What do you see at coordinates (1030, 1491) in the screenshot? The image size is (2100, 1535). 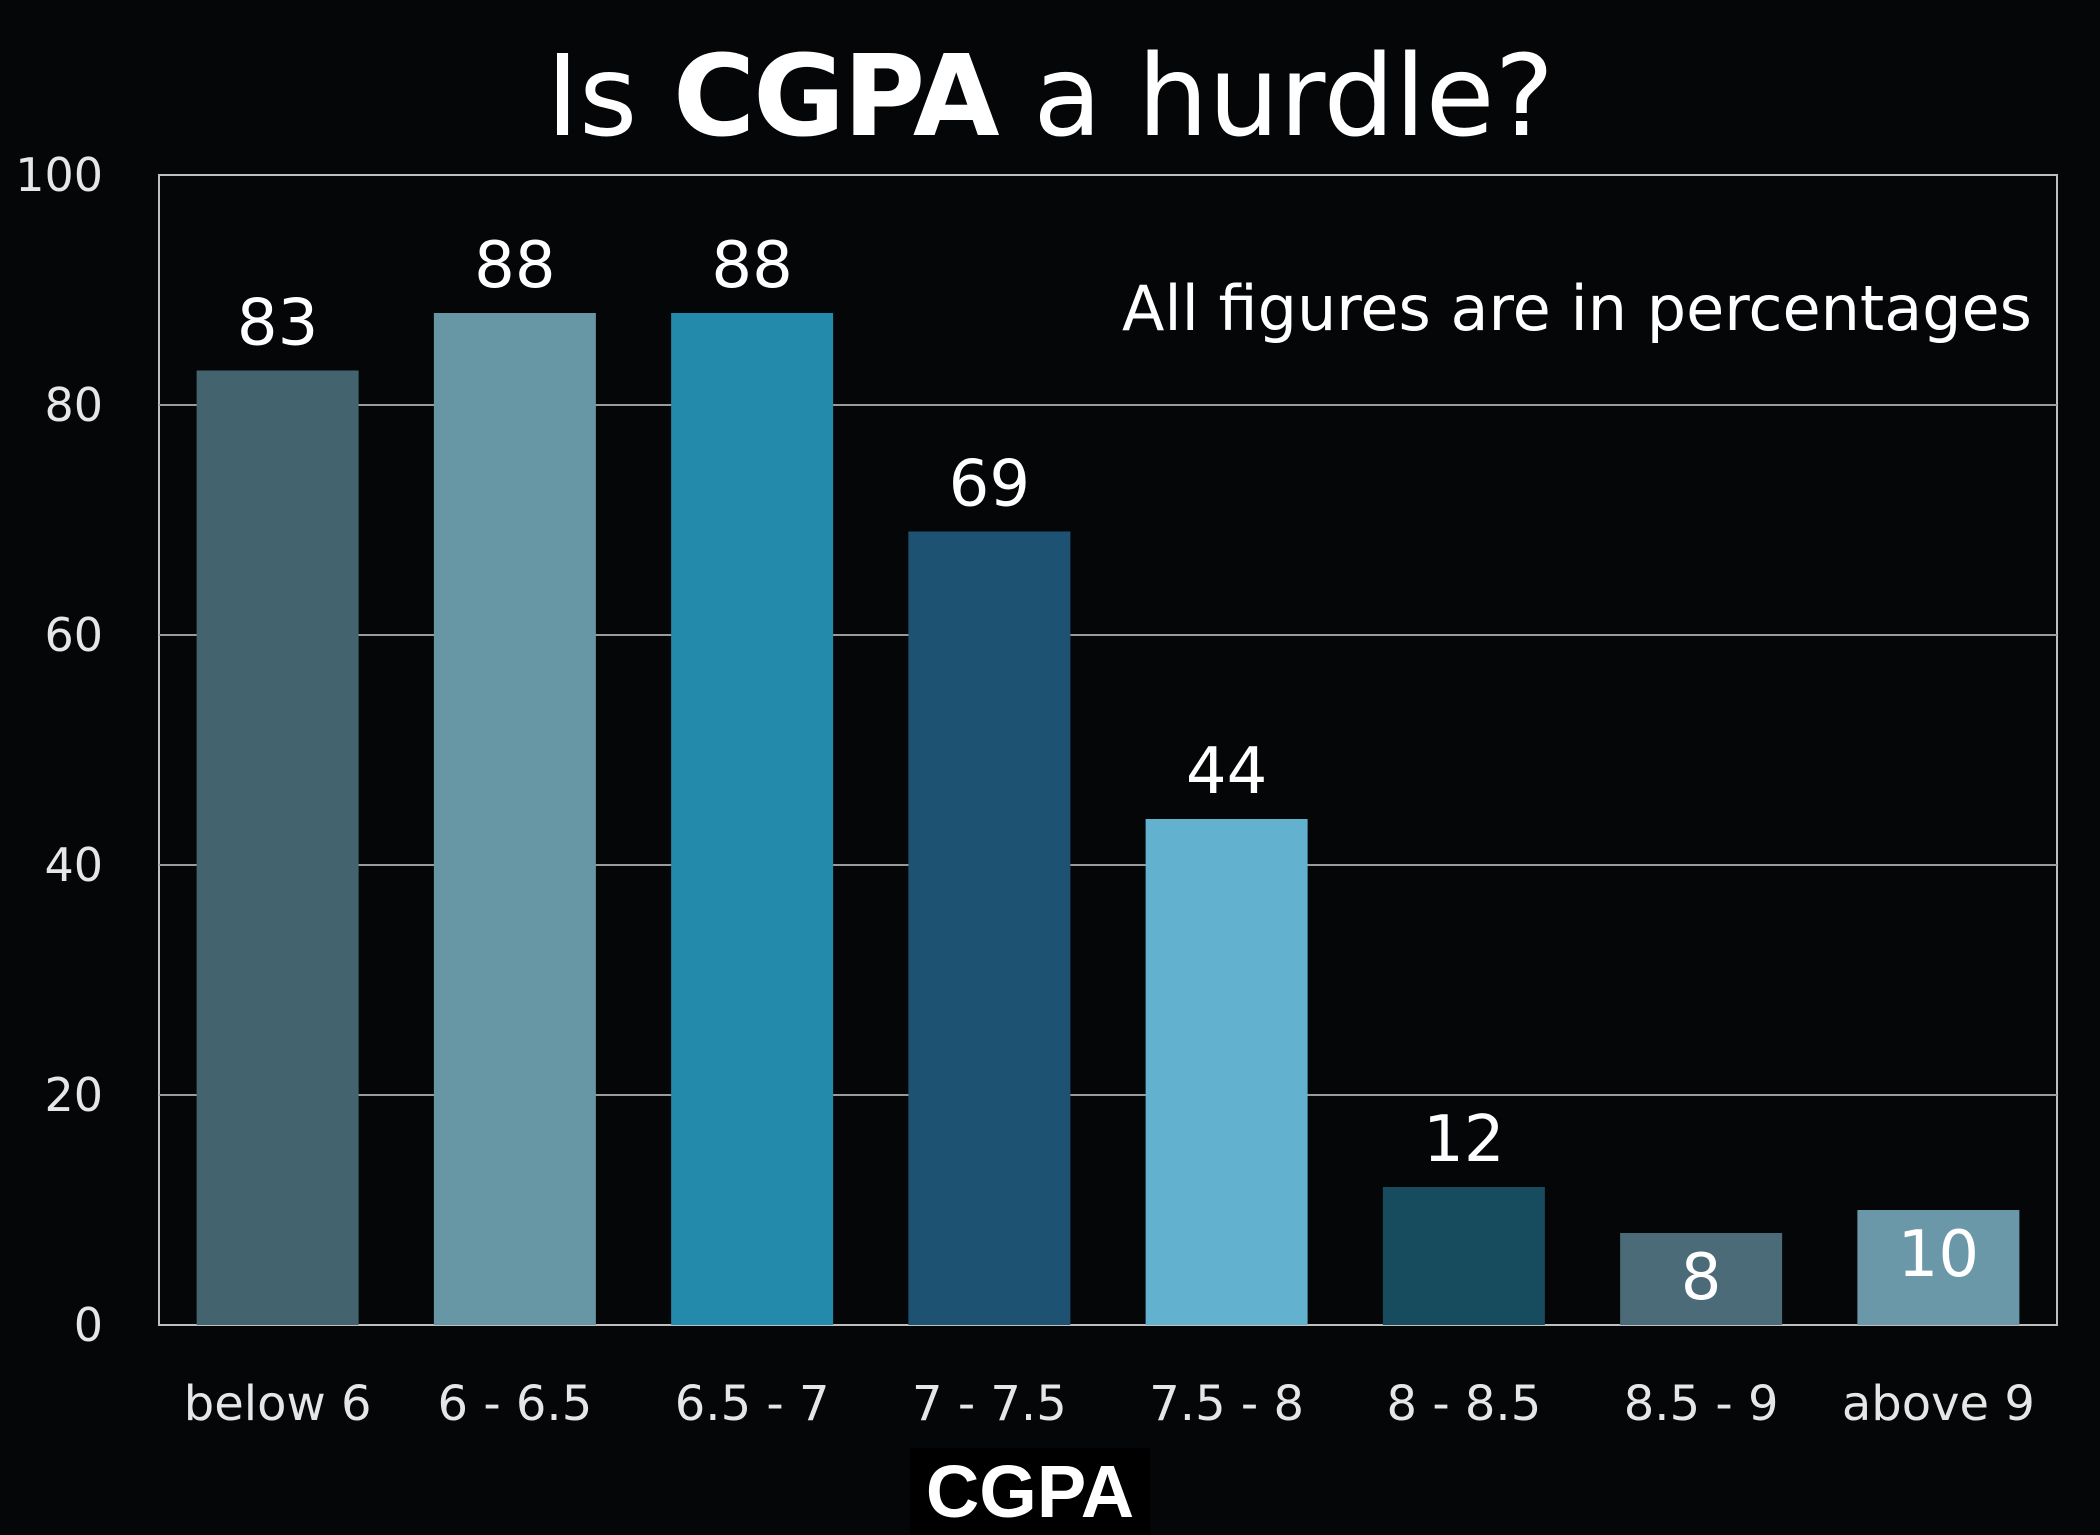 I see `x-axis-title: CGPA` at bounding box center [1030, 1491].